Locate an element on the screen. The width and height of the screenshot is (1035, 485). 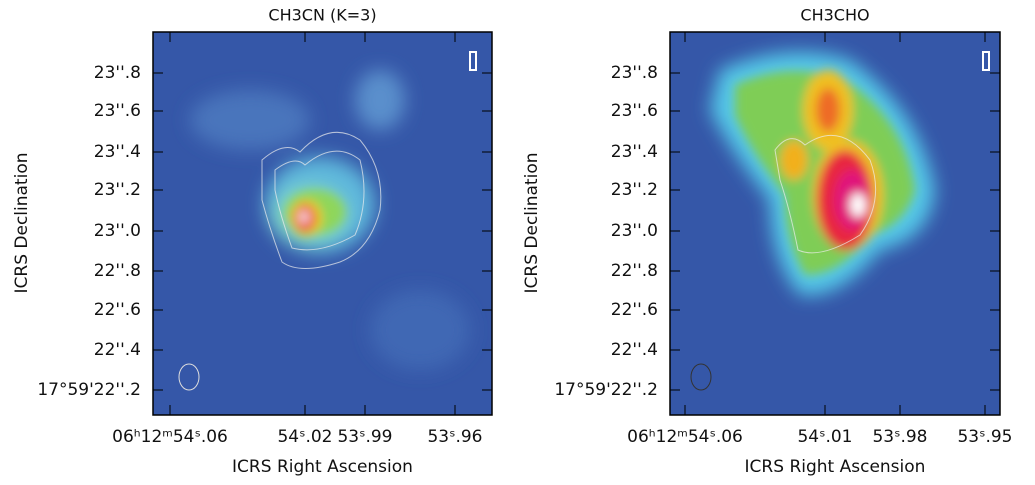
x-tick-label: 54ˢ.02 is located at coordinates (304, 437).